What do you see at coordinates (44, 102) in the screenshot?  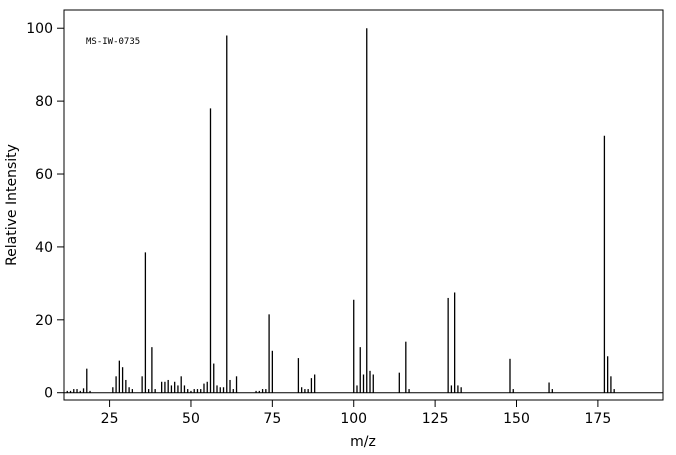 I see `y-tick-label: 80` at bounding box center [44, 102].